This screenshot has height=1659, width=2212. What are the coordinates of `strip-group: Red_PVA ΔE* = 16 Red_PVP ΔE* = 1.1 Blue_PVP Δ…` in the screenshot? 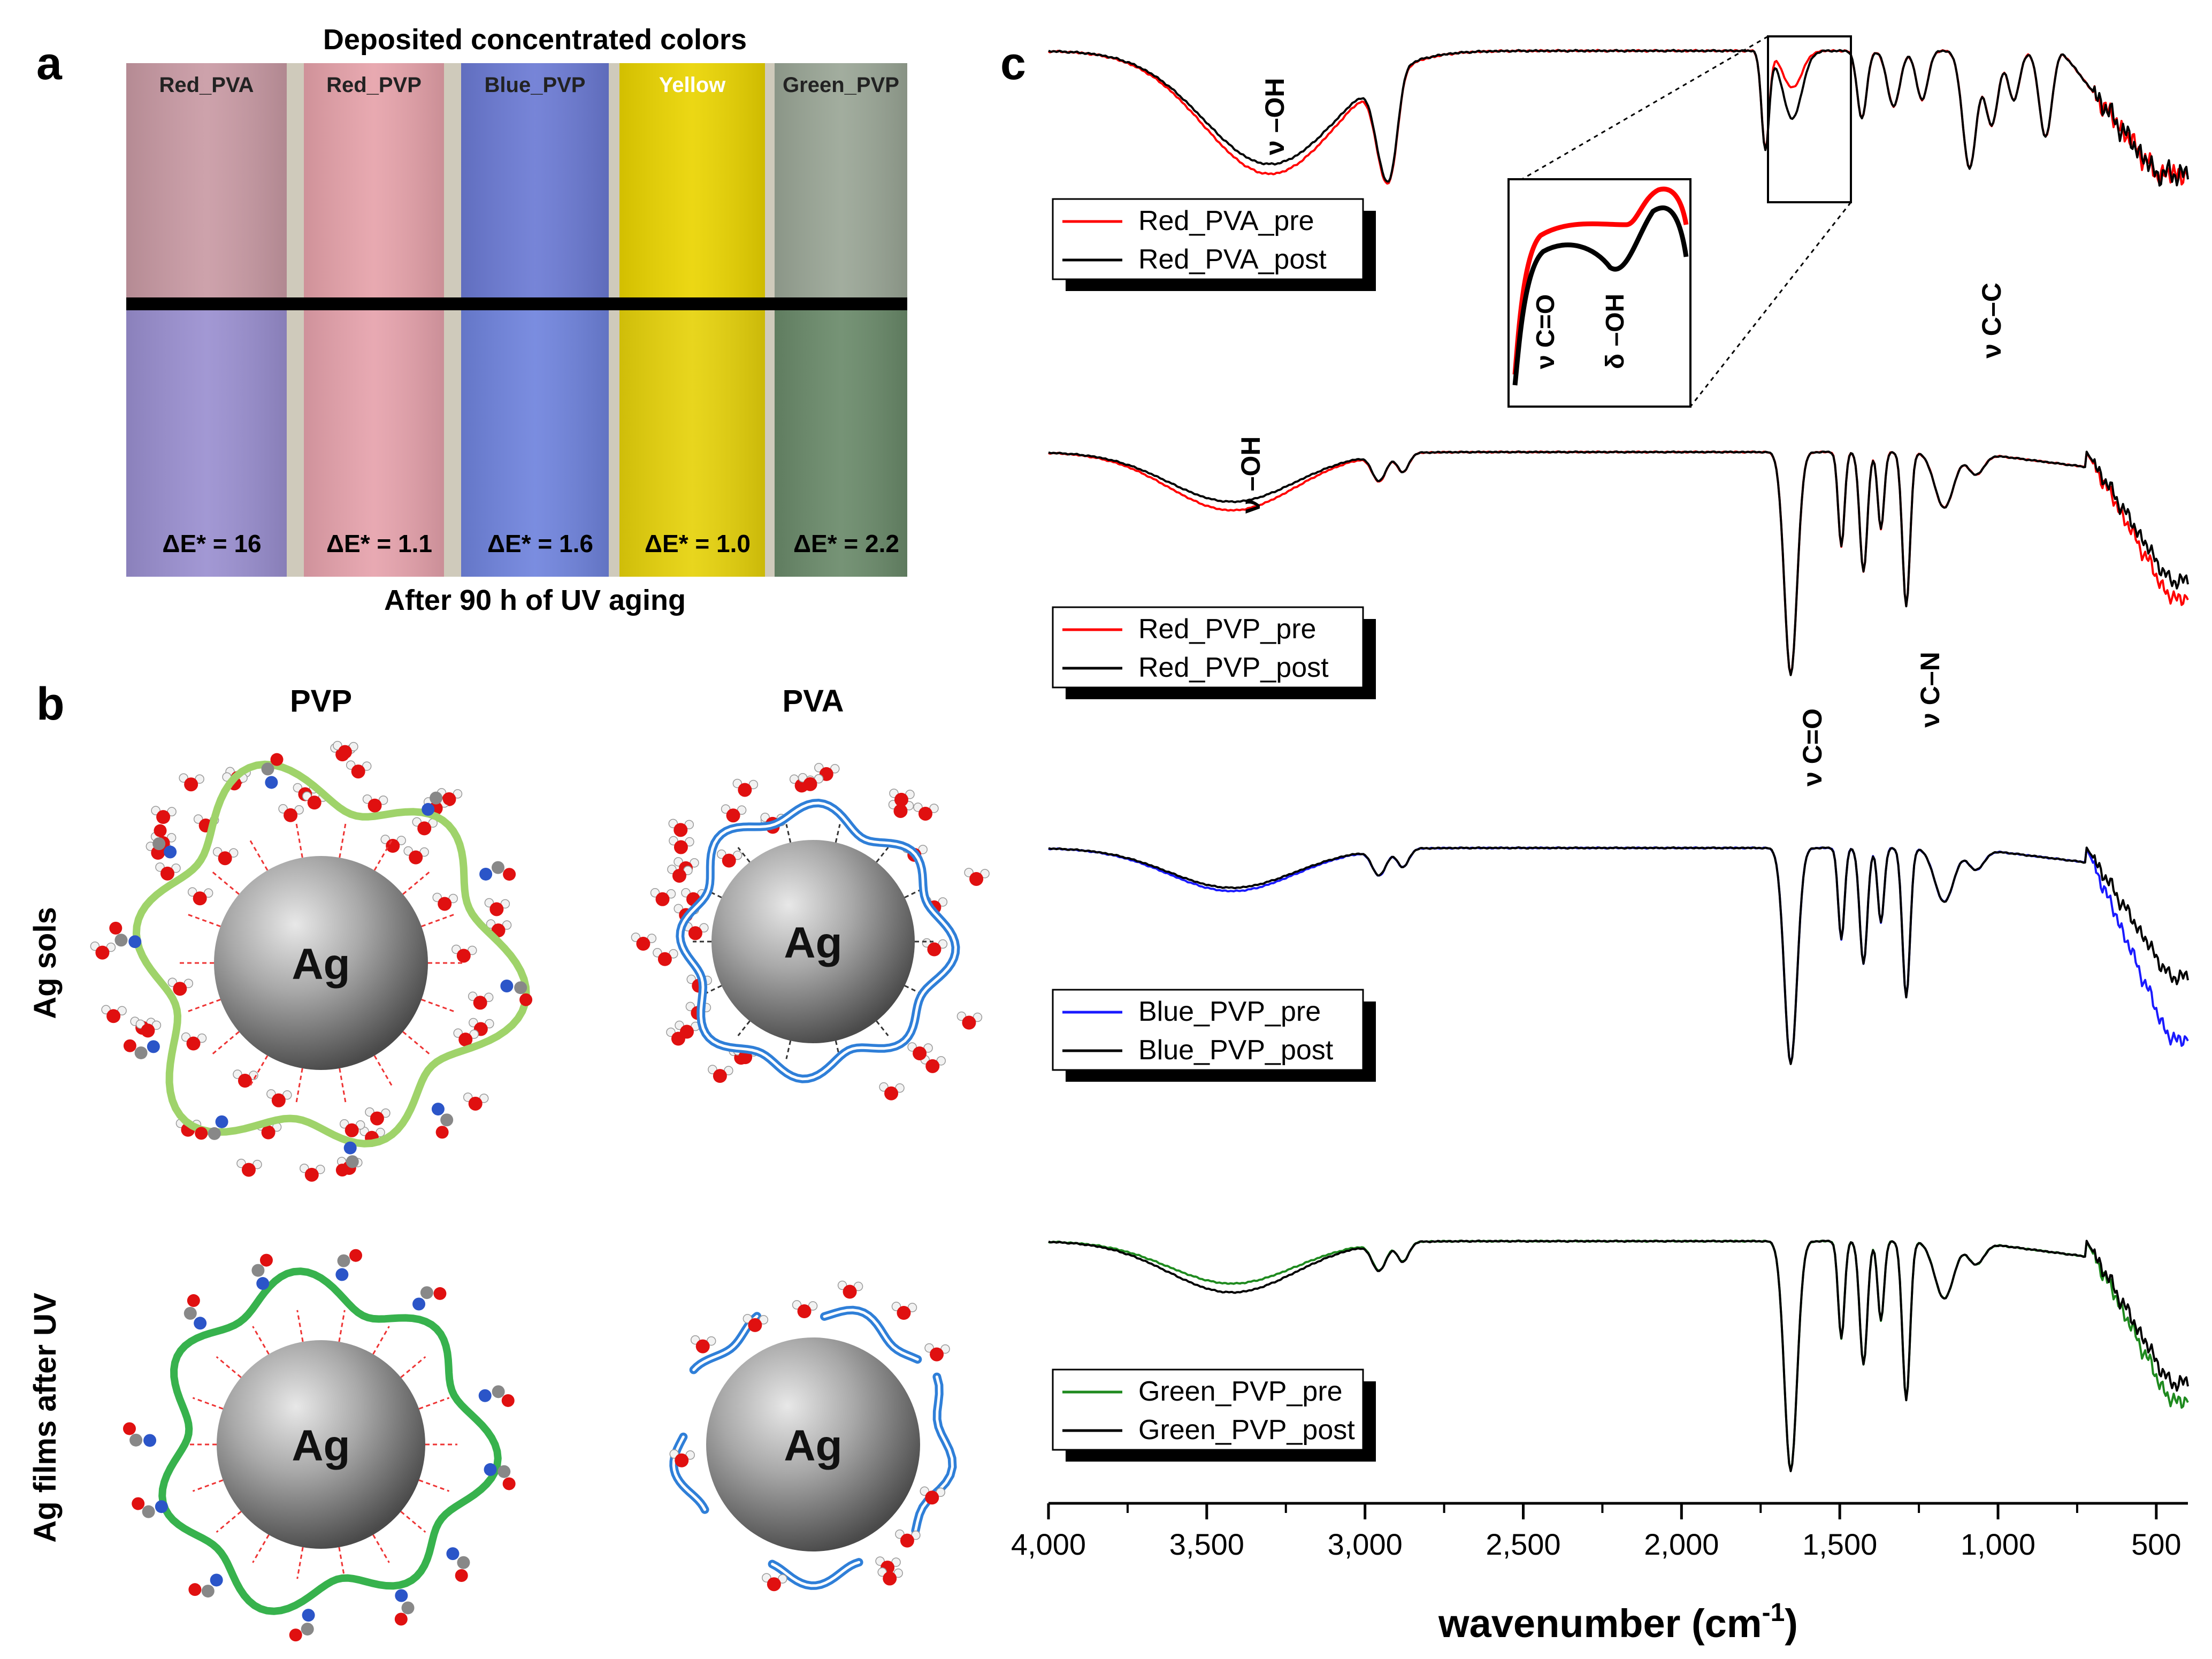 It's located at (517, 320).